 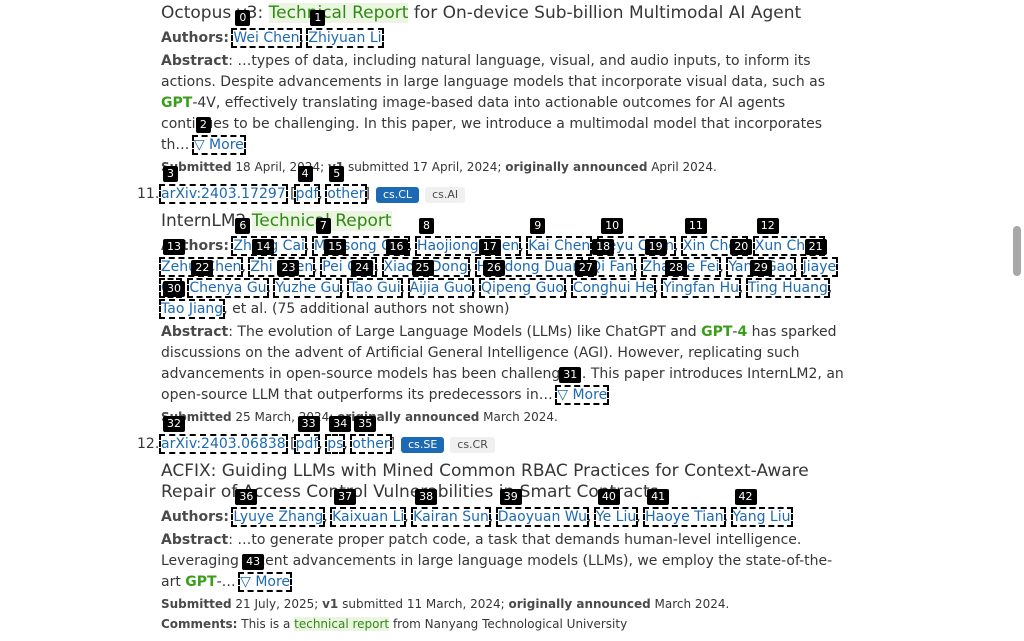 I want to click on format-link: pdf 33, so click(x=307, y=435).